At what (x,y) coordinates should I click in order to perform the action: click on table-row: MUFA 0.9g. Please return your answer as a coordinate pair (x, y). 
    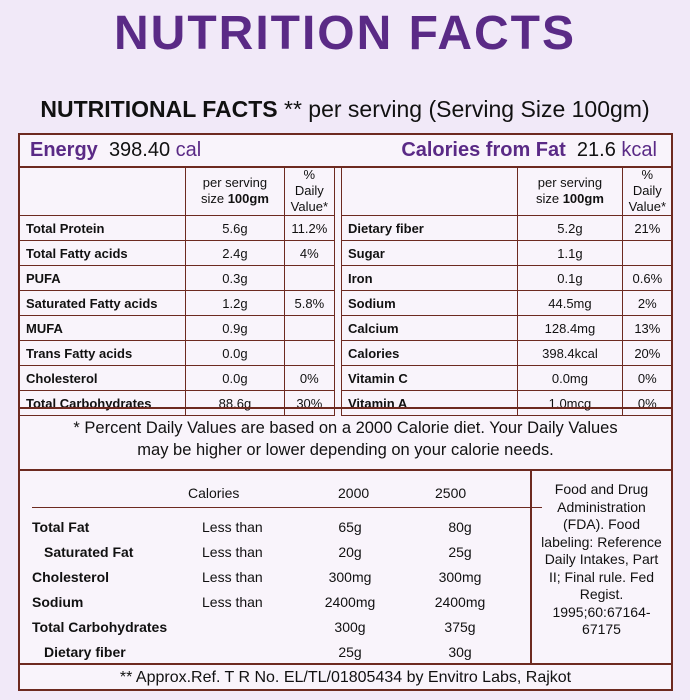
    Looking at the image, I should click on (177, 328).